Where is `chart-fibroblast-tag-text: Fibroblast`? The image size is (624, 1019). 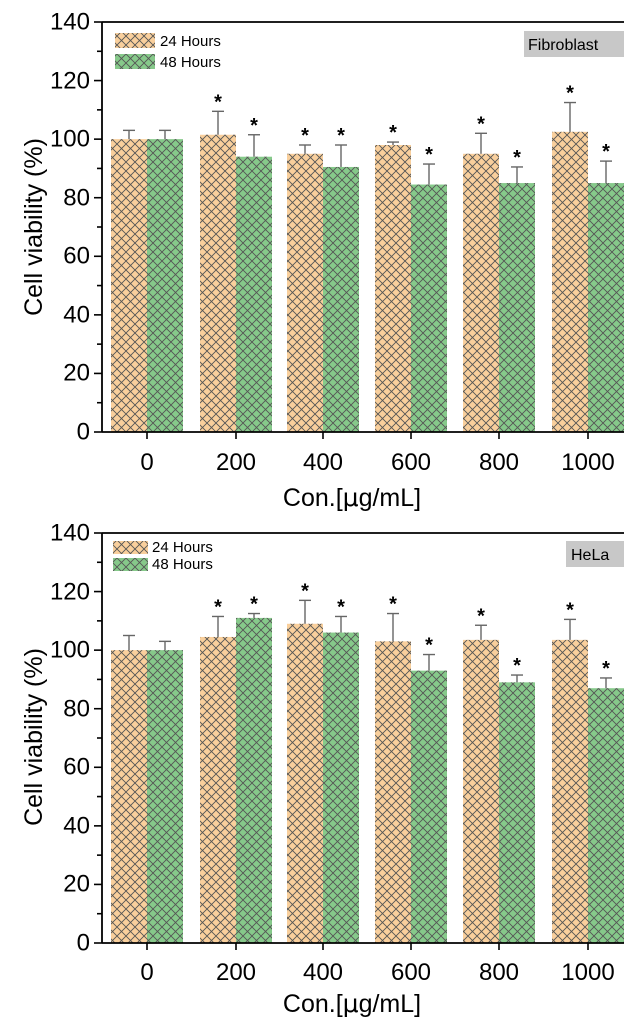 chart-fibroblast-tag-text: Fibroblast is located at coordinates (563, 45).